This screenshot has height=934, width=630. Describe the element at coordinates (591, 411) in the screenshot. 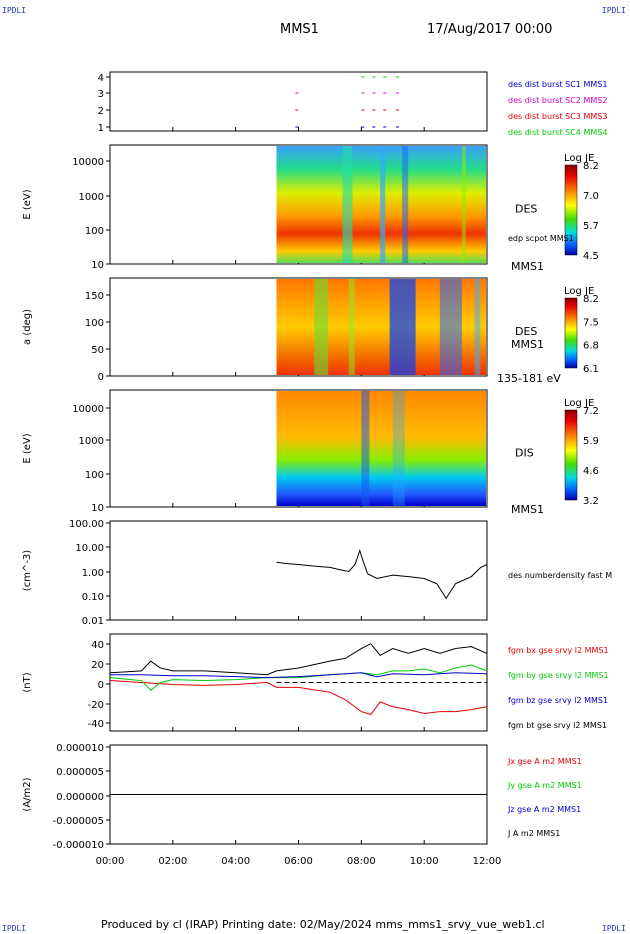

I see `dis-energy-colorbar-tick: 7.2` at that location.